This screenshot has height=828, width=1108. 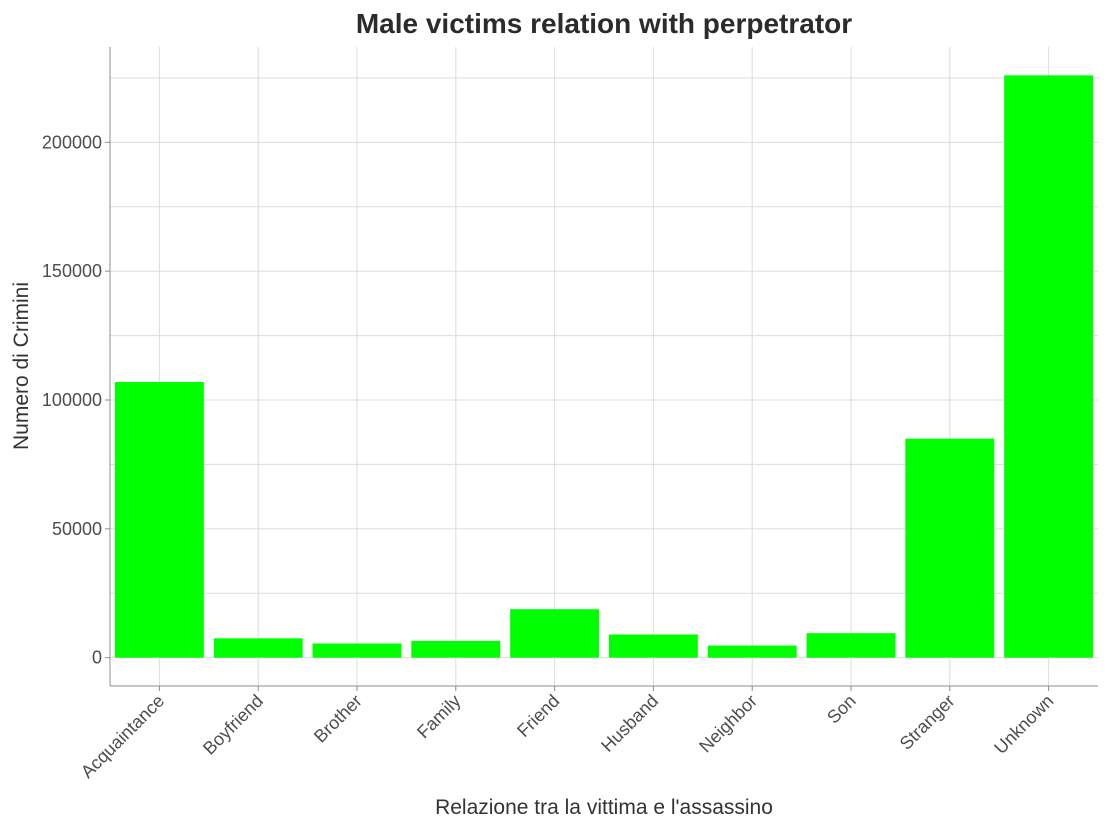 I want to click on x-axis-title: Relazione tra la vittima e l'assassino, so click(x=604, y=807).